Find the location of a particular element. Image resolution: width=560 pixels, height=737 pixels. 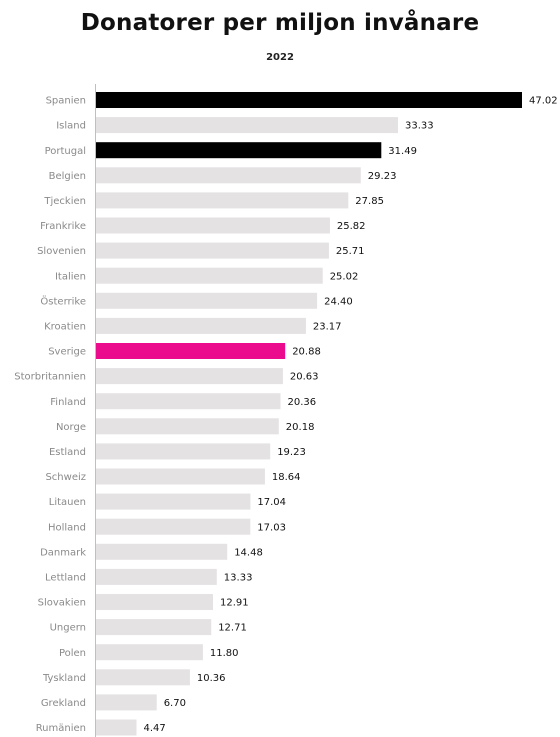

bar-group: Litauen 17.04 is located at coordinates (167, 501).